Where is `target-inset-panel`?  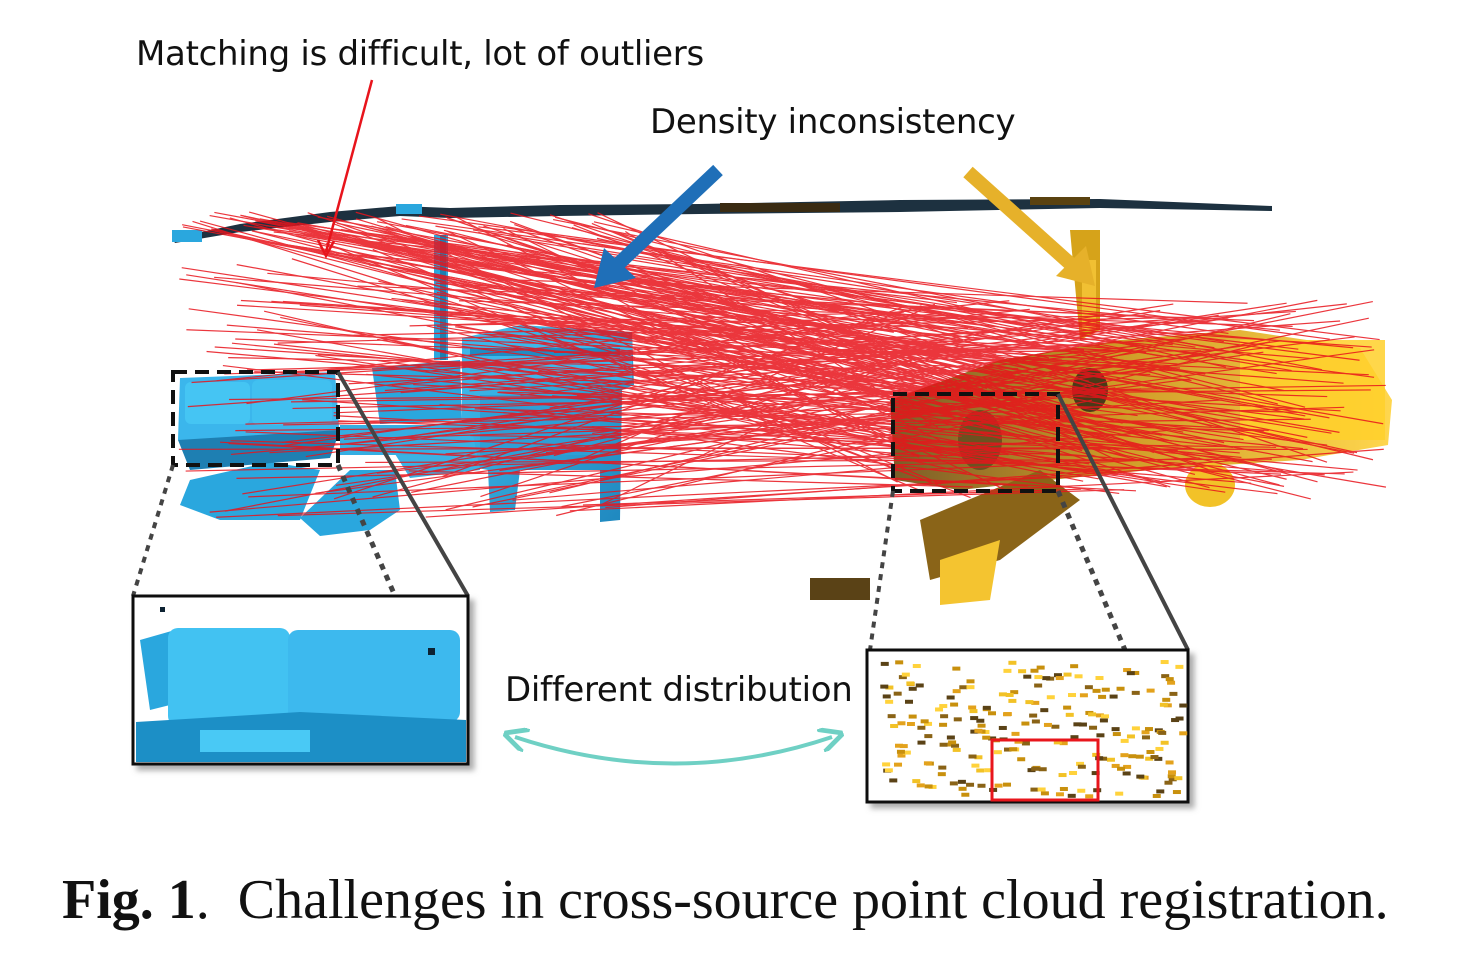 target-inset-panel is located at coordinates (1027, 726).